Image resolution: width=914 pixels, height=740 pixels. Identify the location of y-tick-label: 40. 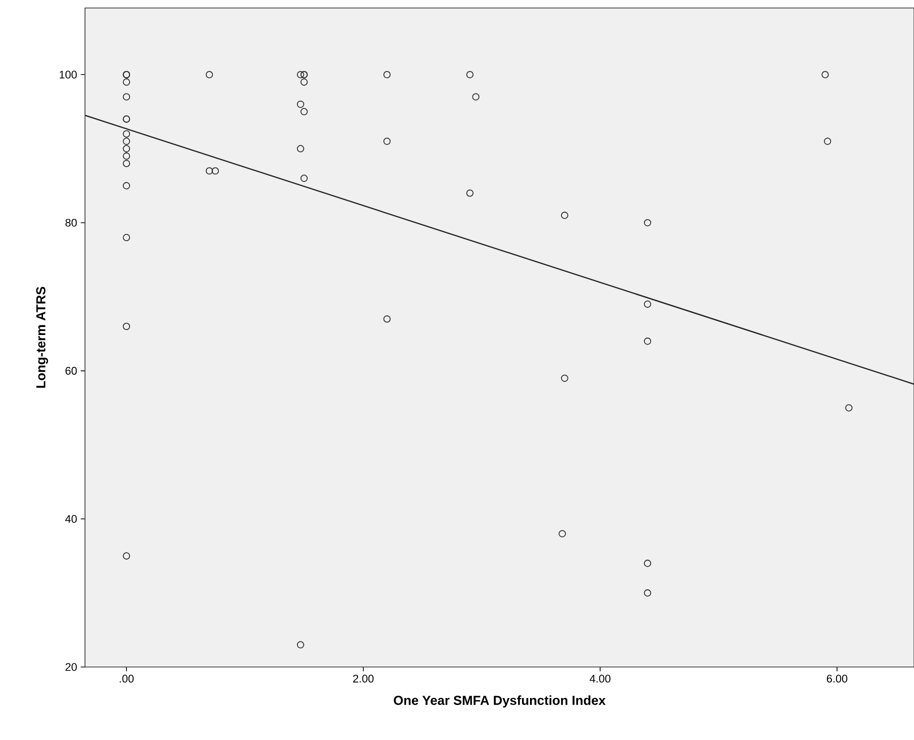
(71, 519).